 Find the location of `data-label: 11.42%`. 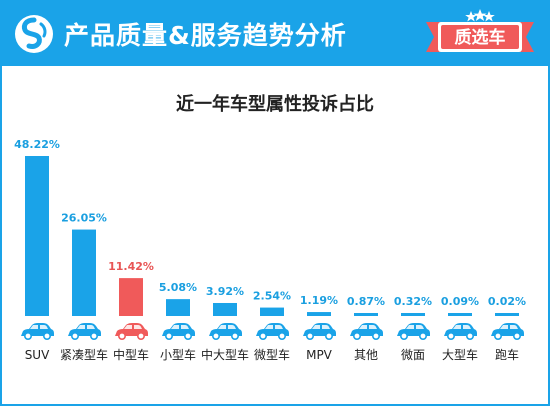

data-label: 11.42% is located at coordinates (131, 266).